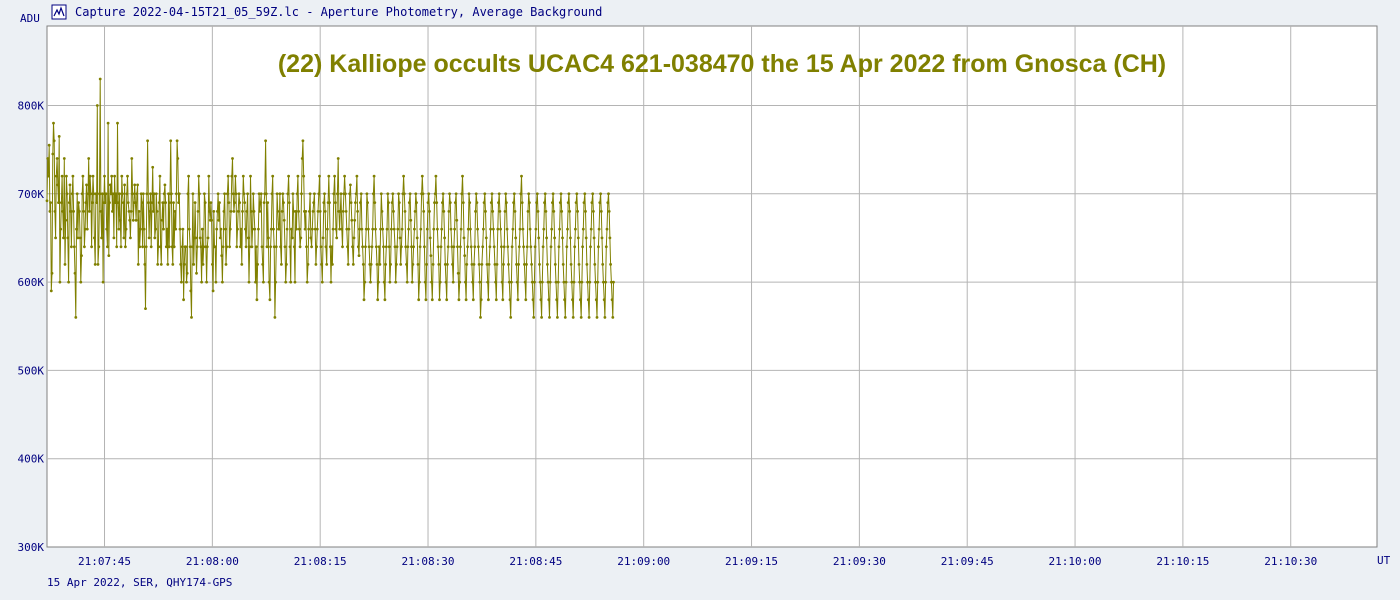 The height and width of the screenshot is (600, 1400). What do you see at coordinates (31, 459) in the screenshot?
I see `y-tick-label: 400K` at bounding box center [31, 459].